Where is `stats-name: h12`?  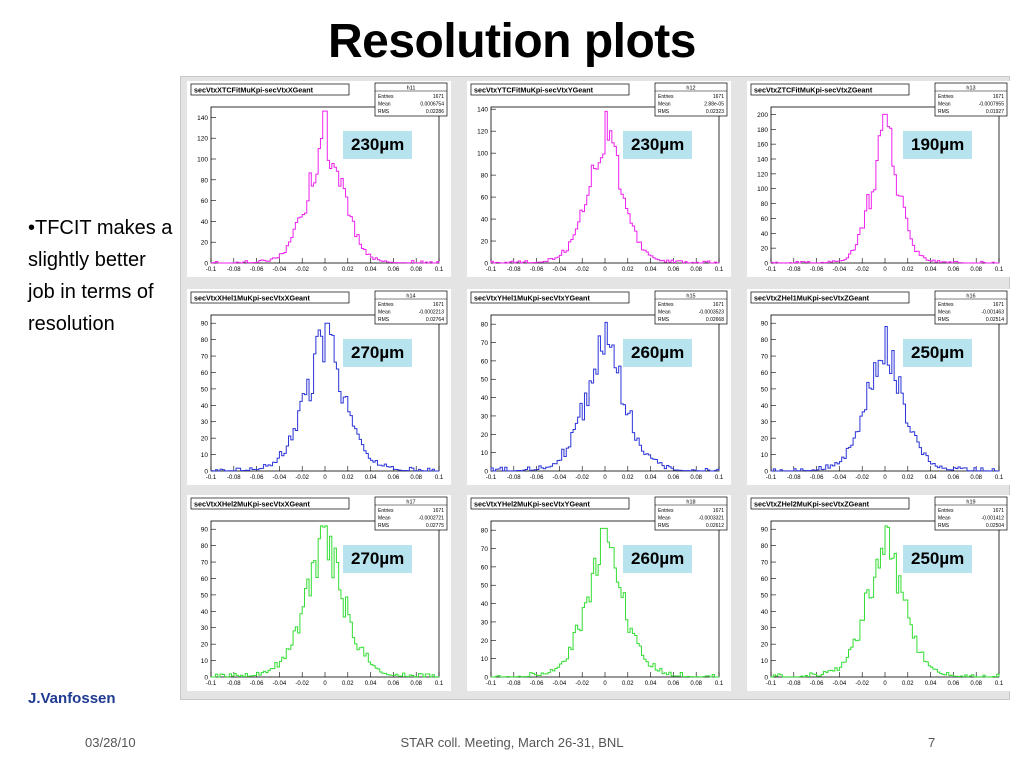
stats-name: h12 is located at coordinates (690, 89).